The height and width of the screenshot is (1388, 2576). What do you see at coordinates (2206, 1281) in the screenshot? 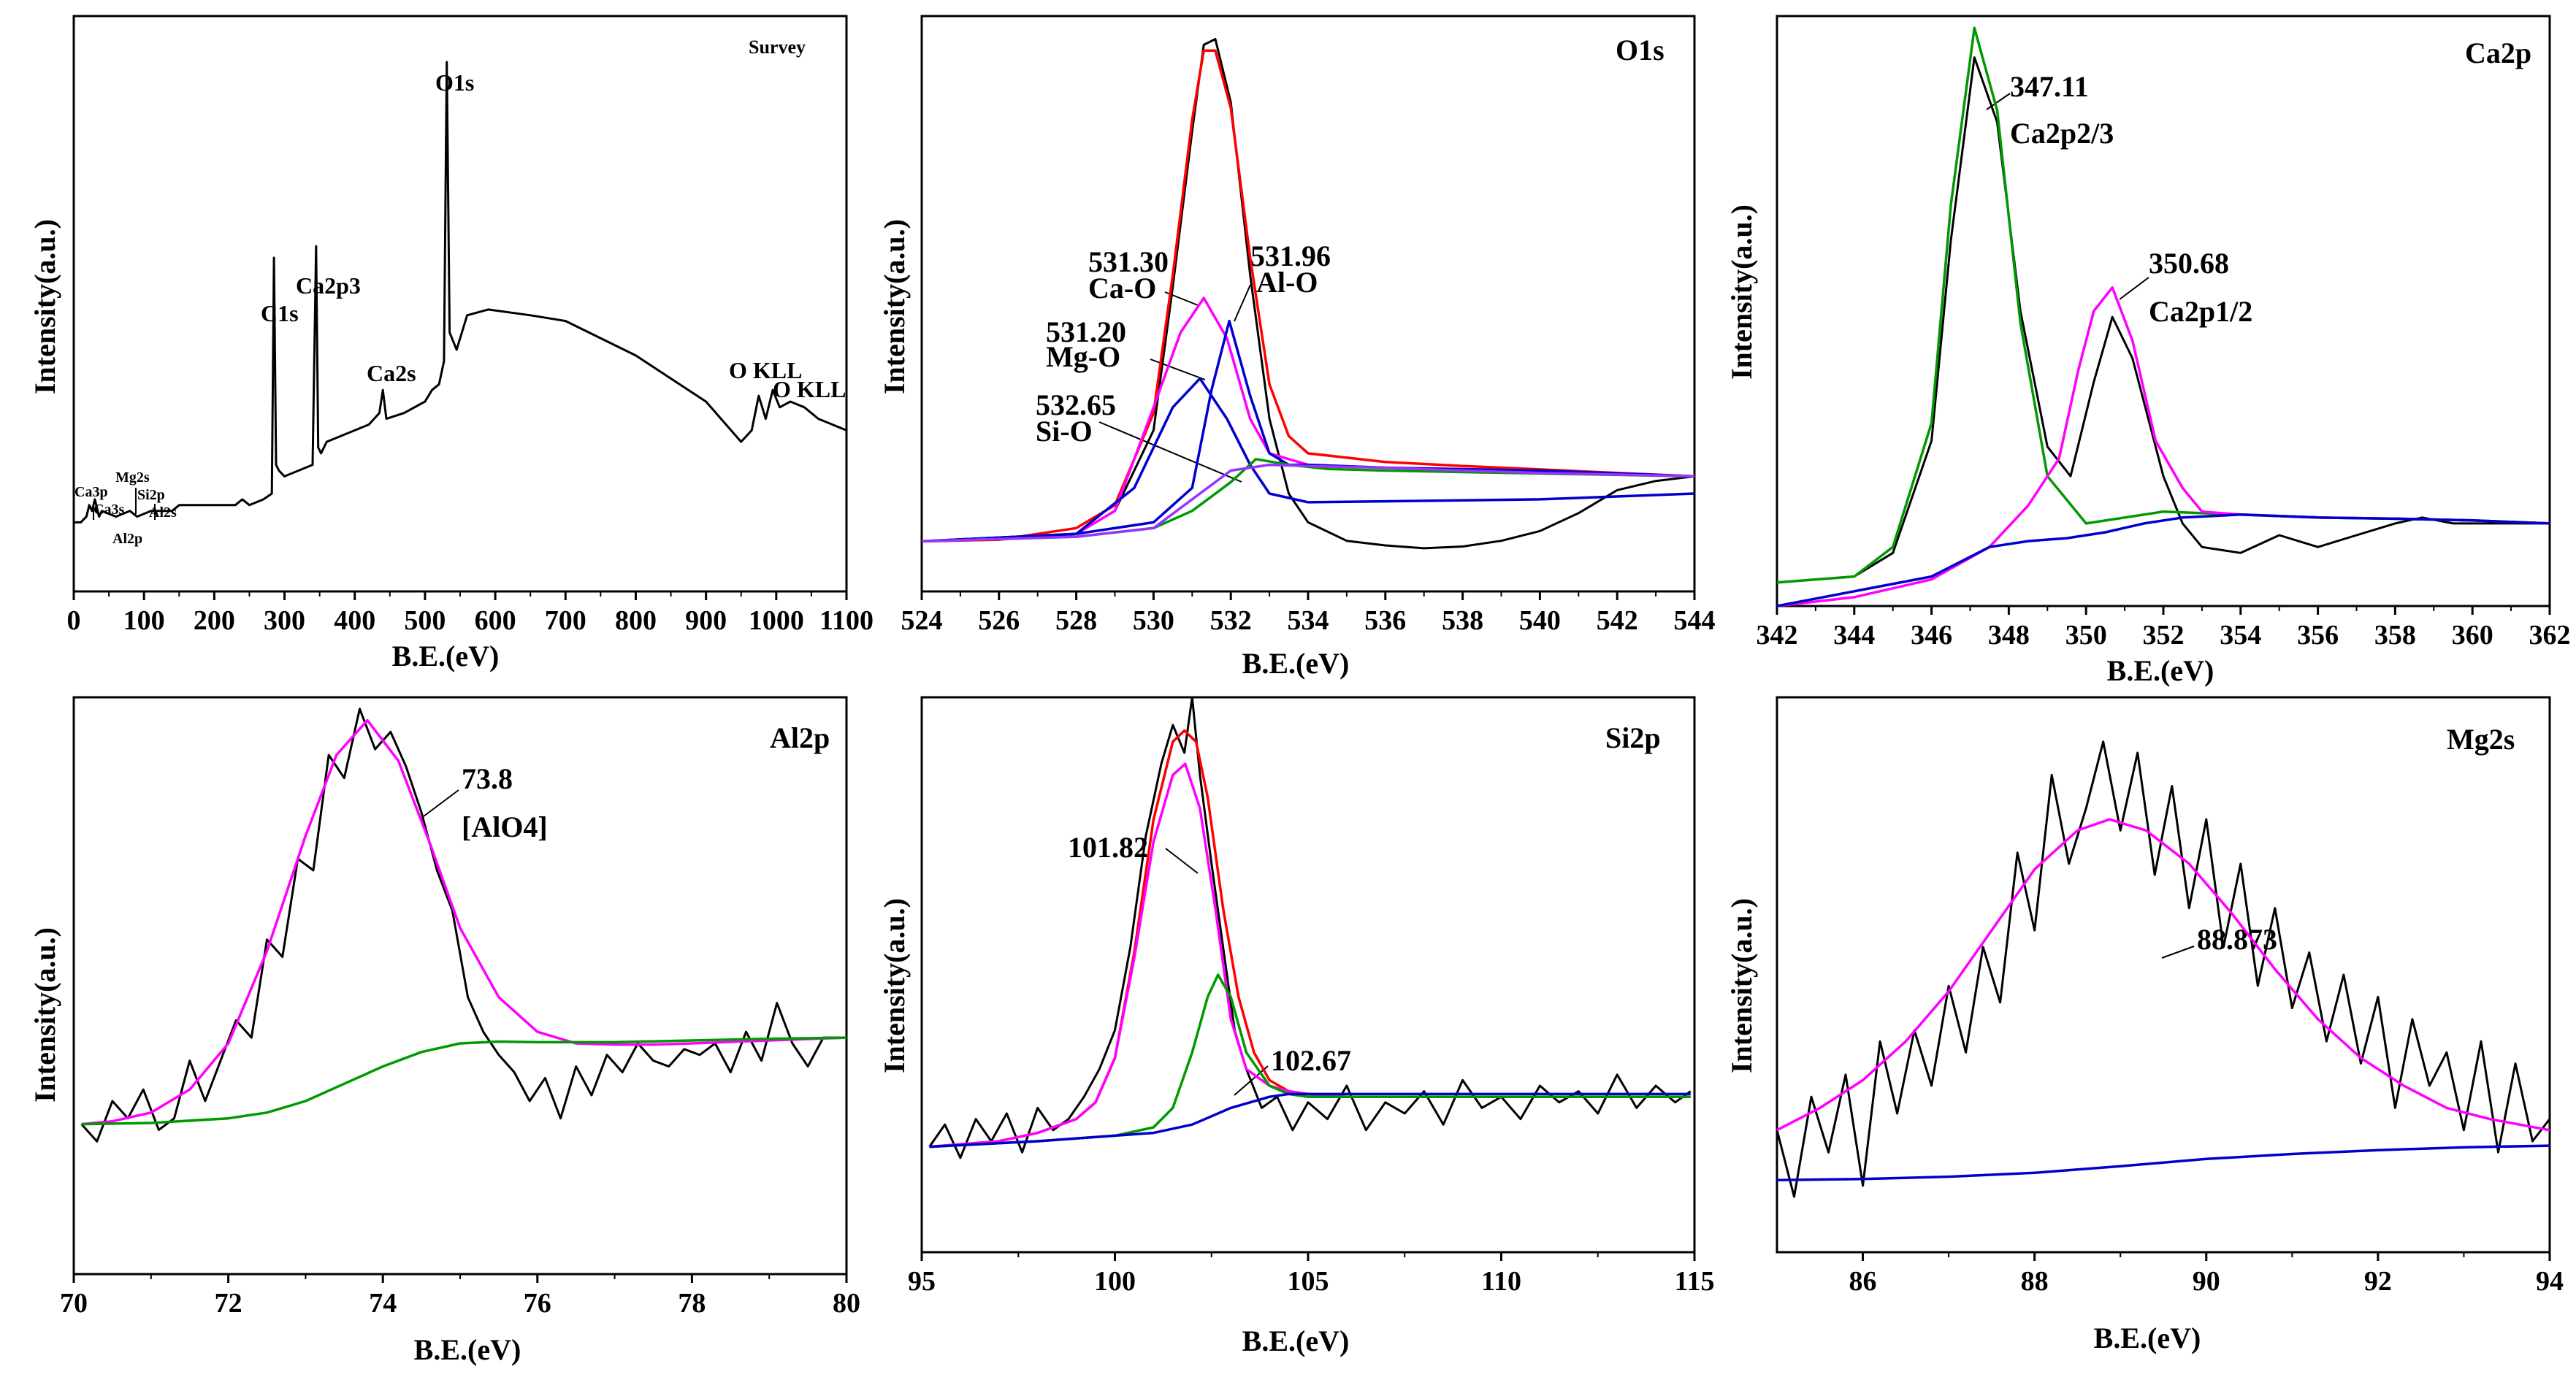
I see `x-tick-label: 90` at bounding box center [2206, 1281].